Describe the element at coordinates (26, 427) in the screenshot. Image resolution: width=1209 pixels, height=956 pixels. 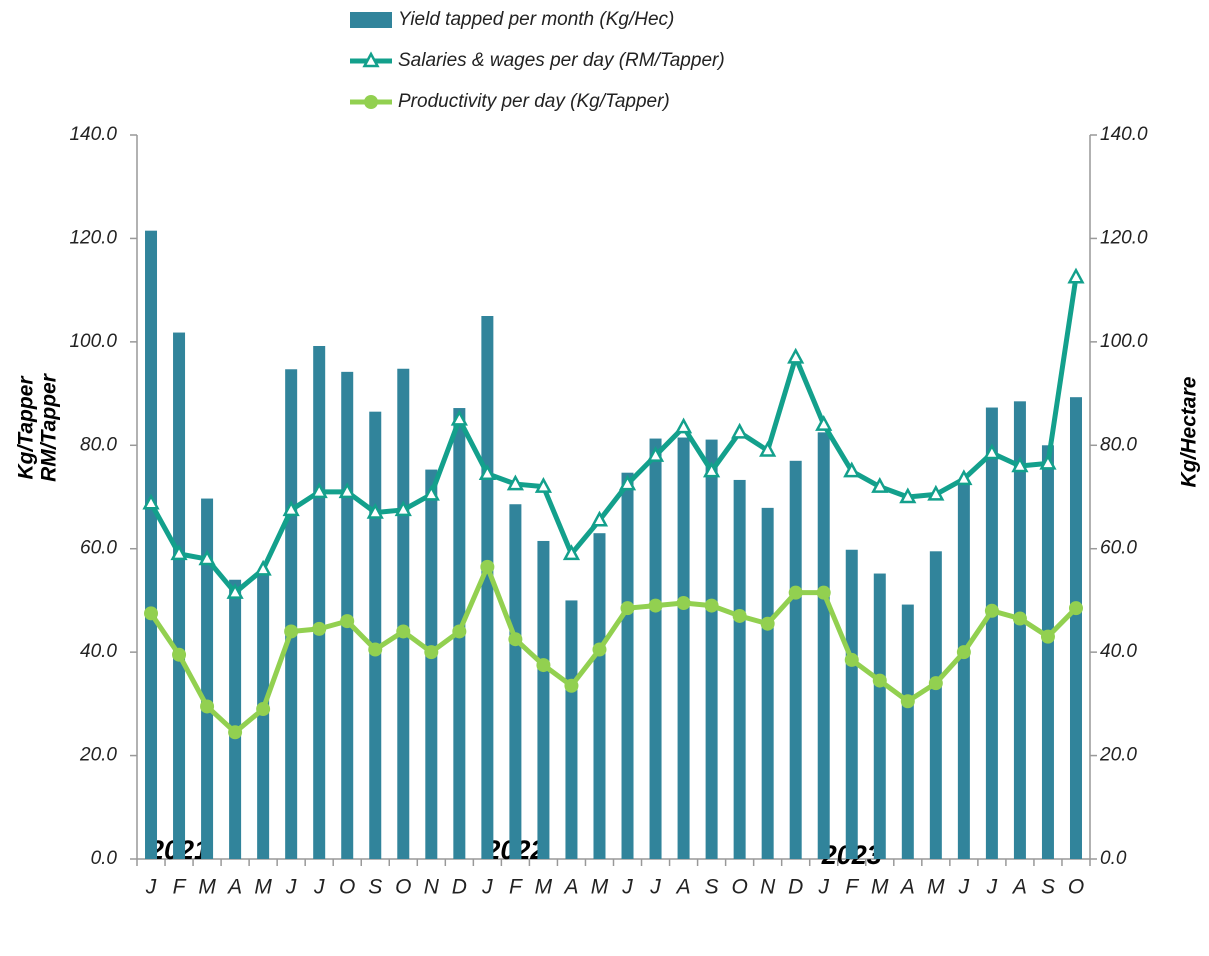
I see `y-axis-title: Kg/Tapper` at that location.